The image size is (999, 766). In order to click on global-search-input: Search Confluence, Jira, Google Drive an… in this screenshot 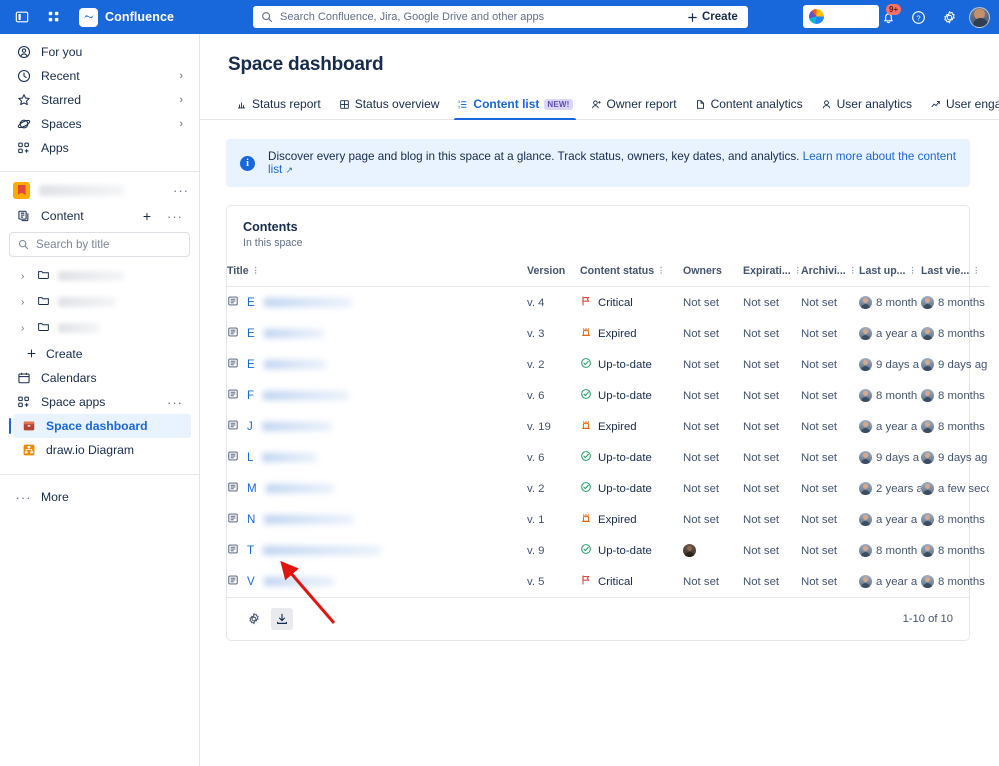, I will do `click(477, 17)`.